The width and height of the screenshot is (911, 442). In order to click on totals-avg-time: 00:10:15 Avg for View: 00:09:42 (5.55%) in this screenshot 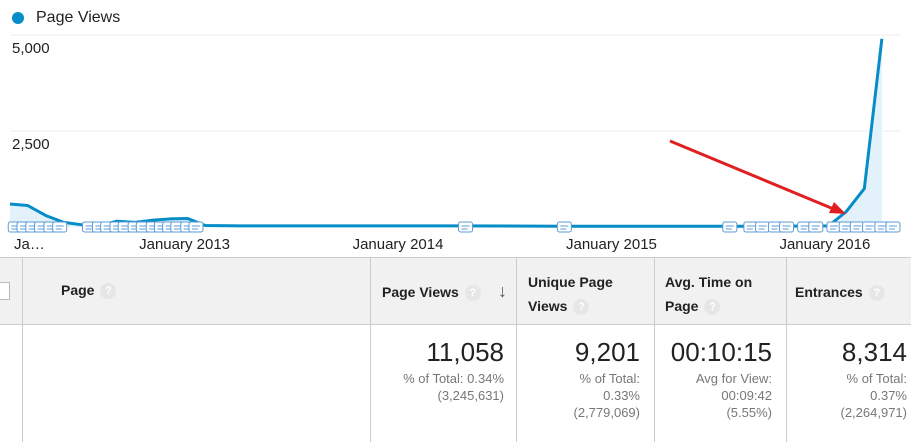, I will do `click(720, 383)`.